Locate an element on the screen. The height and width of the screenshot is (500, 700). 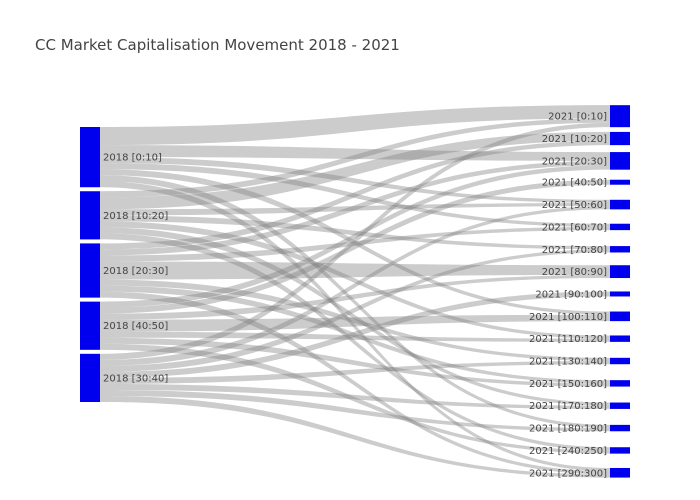
target-node-label: 2021 [0:10] is located at coordinates (577, 117).